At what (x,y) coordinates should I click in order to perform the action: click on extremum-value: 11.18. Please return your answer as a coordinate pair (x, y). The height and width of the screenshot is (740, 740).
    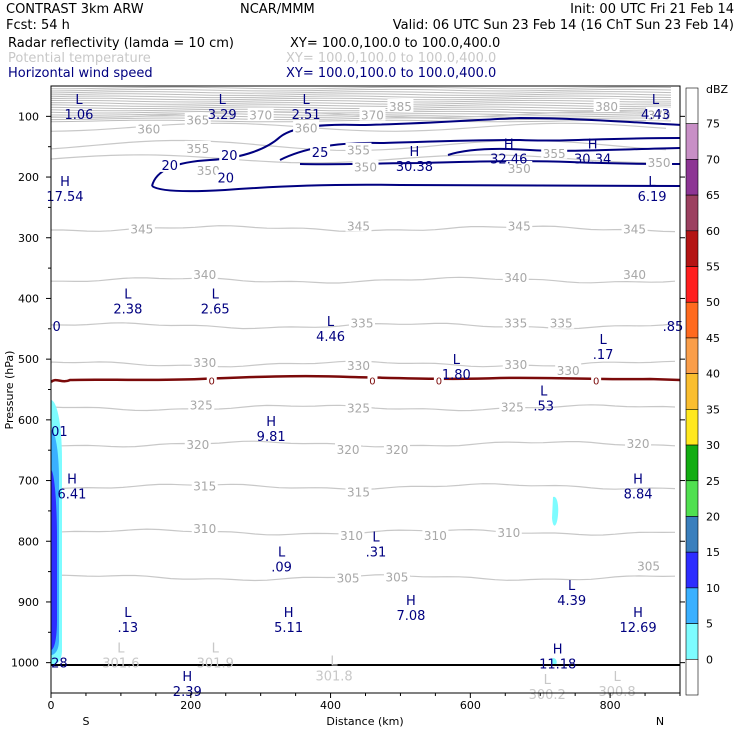
    Looking at the image, I should click on (557, 665).